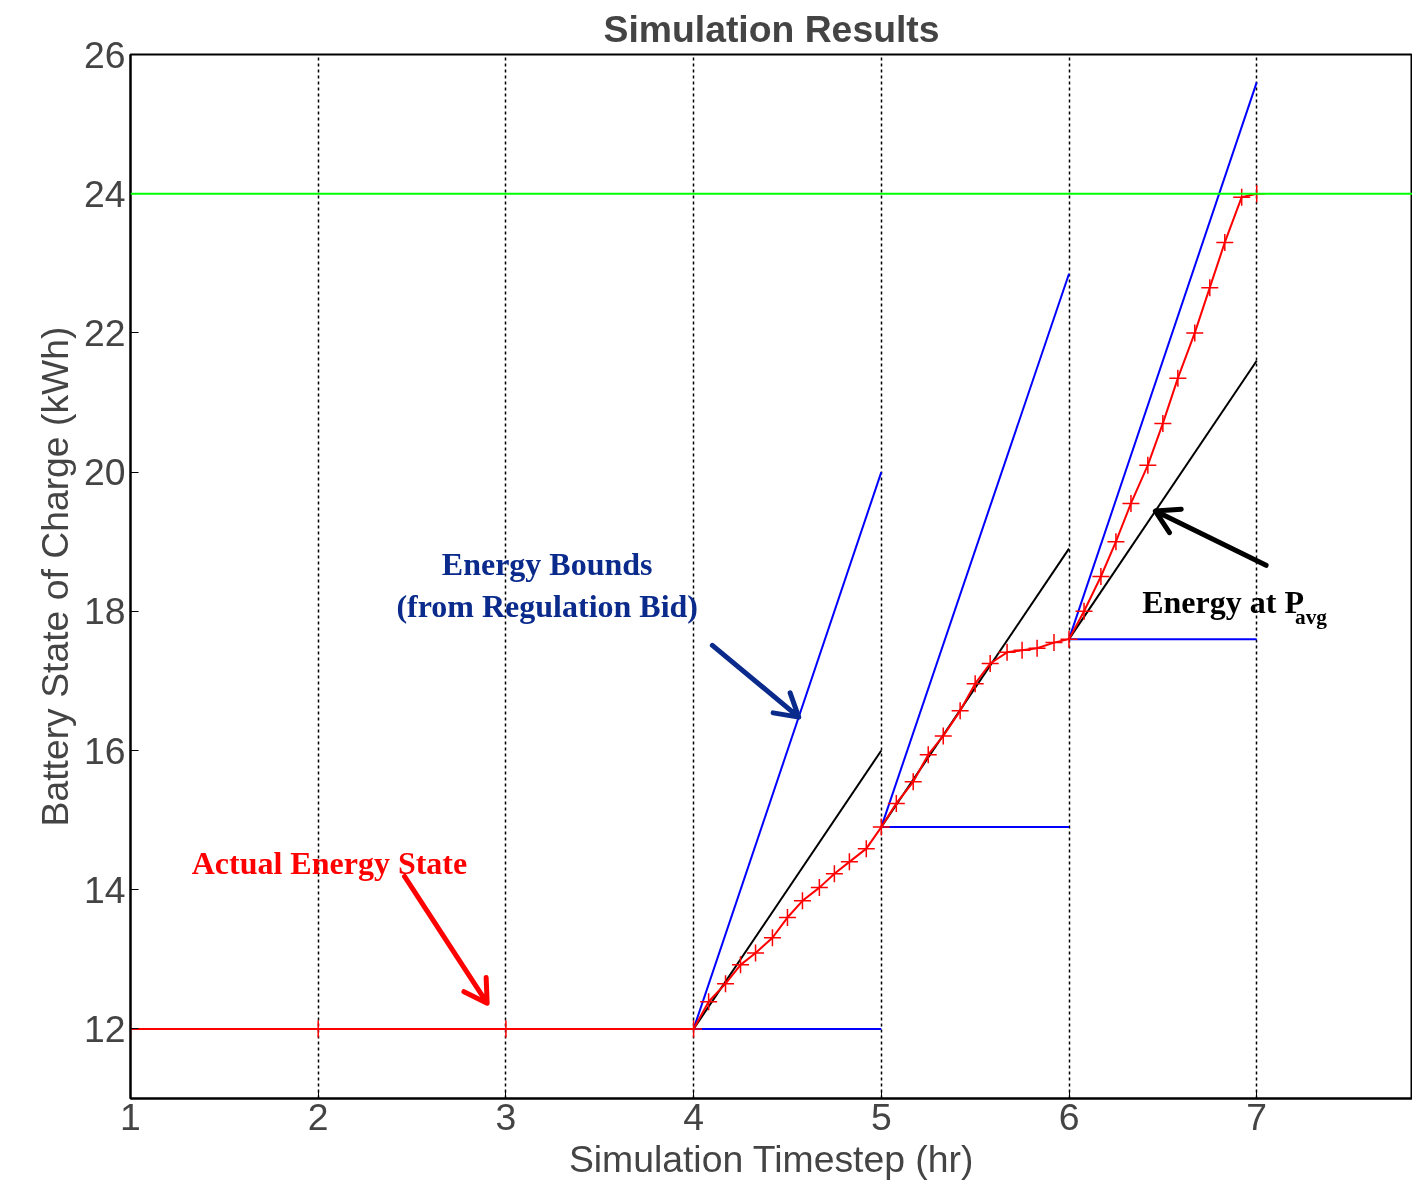 This screenshot has height=1182, width=1412. Describe the element at coordinates (506, 1116) in the screenshot. I see `x-tick-label: 3` at that location.